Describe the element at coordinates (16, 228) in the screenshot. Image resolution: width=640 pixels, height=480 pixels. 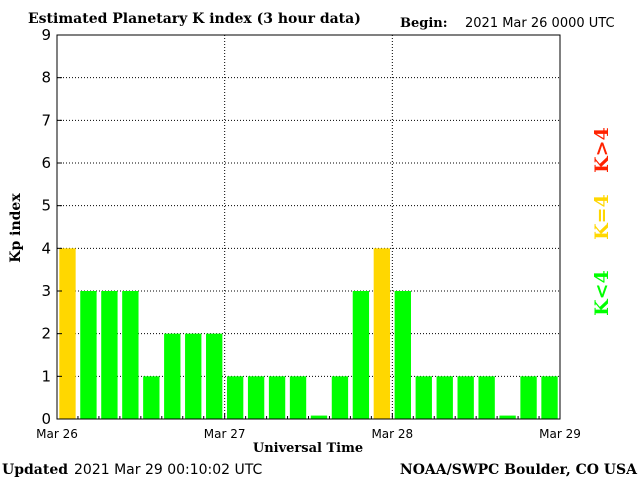
I see `y-axis-label: Kp index` at that location.